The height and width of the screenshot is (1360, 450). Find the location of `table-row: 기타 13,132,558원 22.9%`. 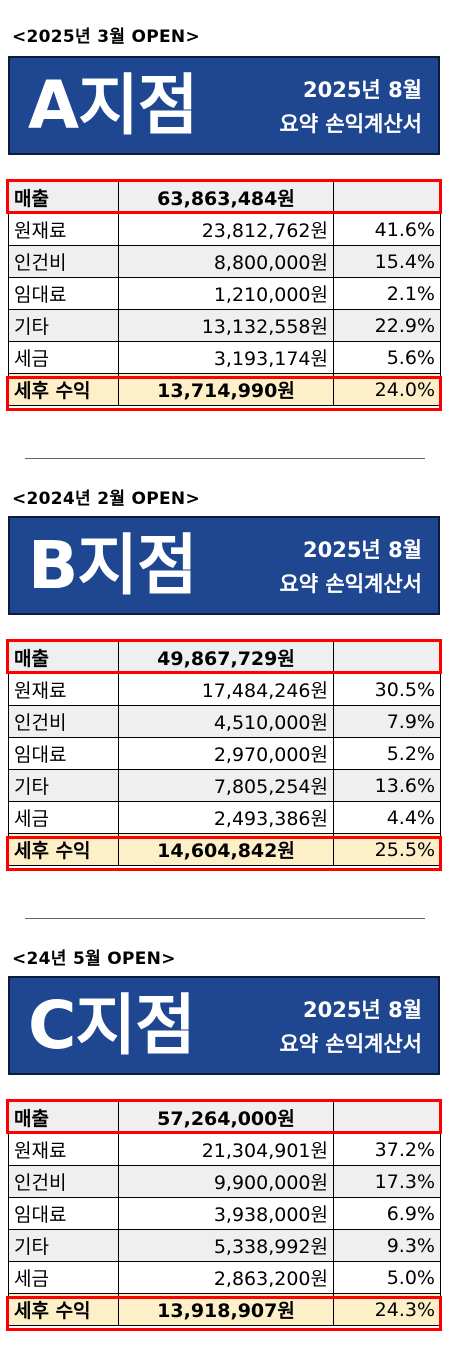

table-row: 기타 13,132,558원 22.9% is located at coordinates (224, 325).